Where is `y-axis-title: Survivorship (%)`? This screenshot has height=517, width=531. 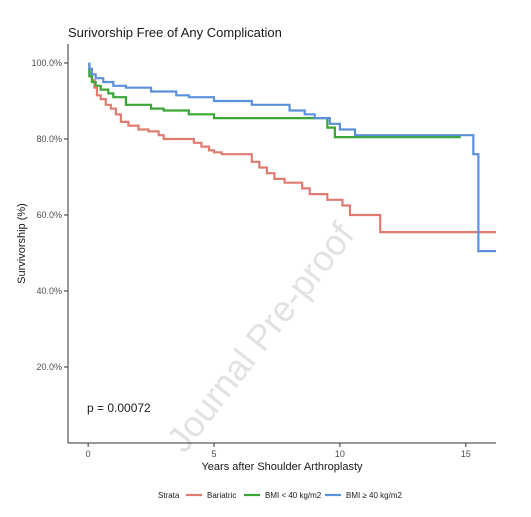 y-axis-title: Survivorship (%) is located at coordinates (22, 243).